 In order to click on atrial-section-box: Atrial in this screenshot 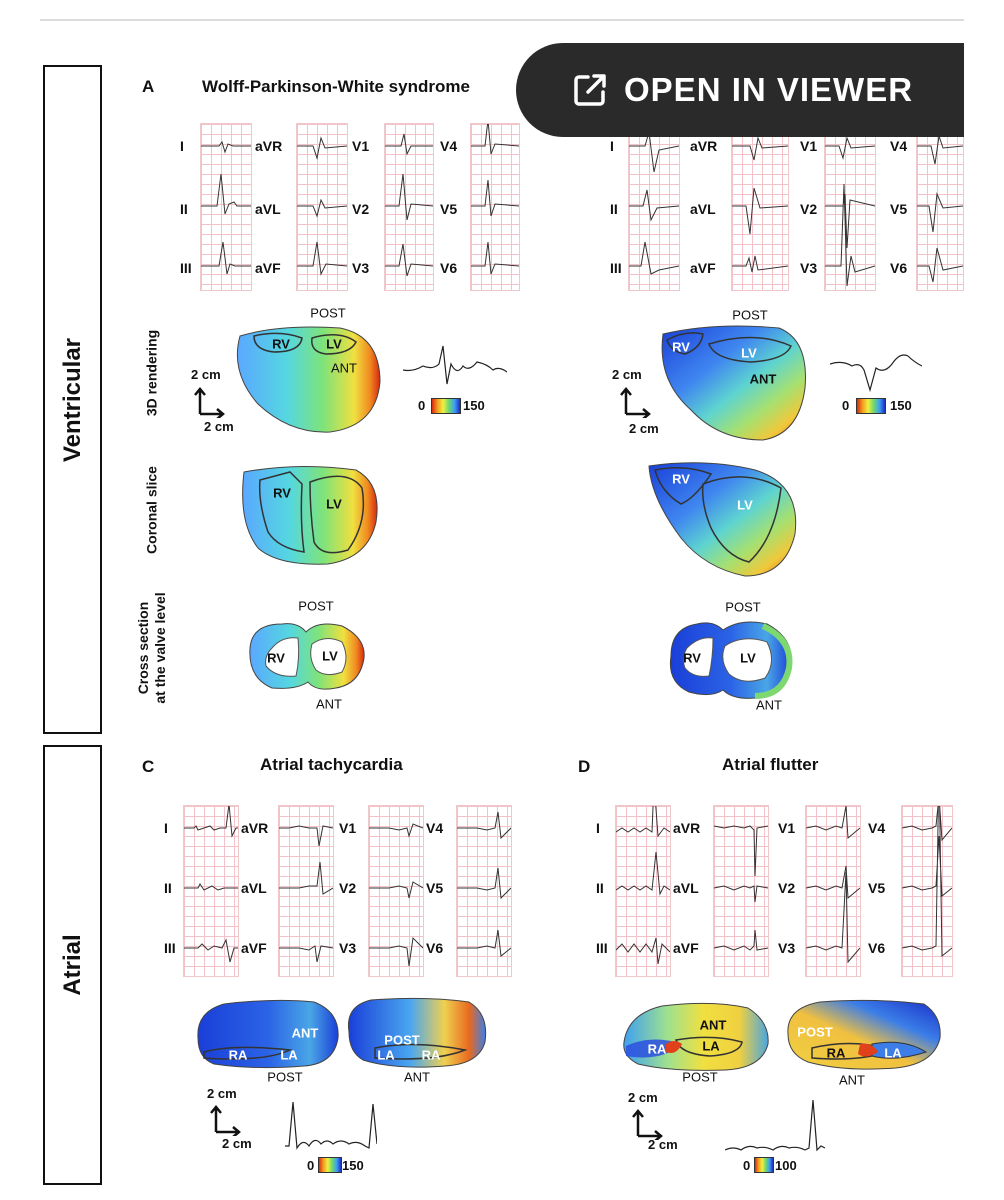, I will do `click(72, 965)`.